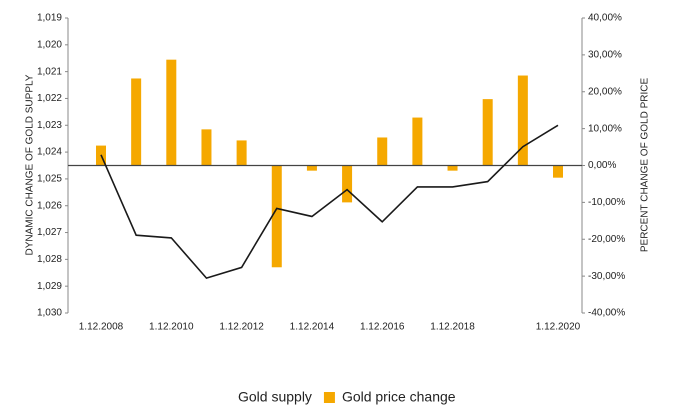 The width and height of the screenshot is (681, 411). Describe the element at coordinates (558, 327) in the screenshot. I see `x-tick-label: 1.12.2020` at that location.